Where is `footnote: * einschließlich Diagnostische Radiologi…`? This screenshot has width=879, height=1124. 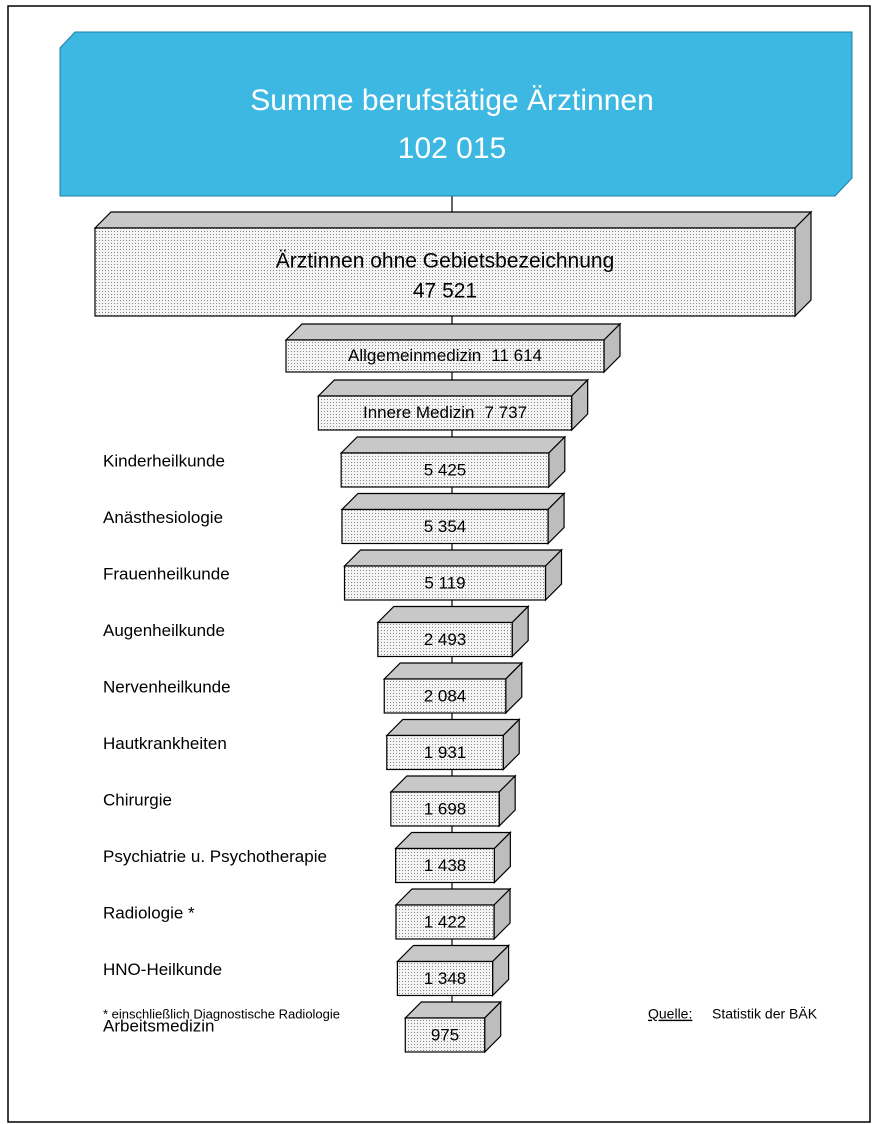
footnote: * einschließlich Diagnostische Radiologi… is located at coordinates (221, 1013).